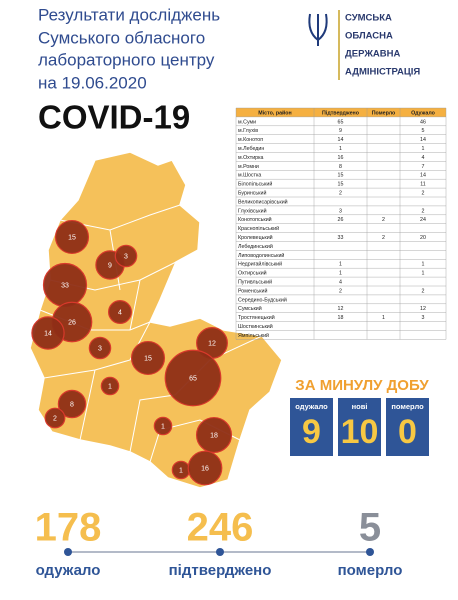 The width and height of the screenshot is (458, 600). What do you see at coordinates (360, 406) in the screenshot?
I see `daily-box-label: нові` at bounding box center [360, 406].